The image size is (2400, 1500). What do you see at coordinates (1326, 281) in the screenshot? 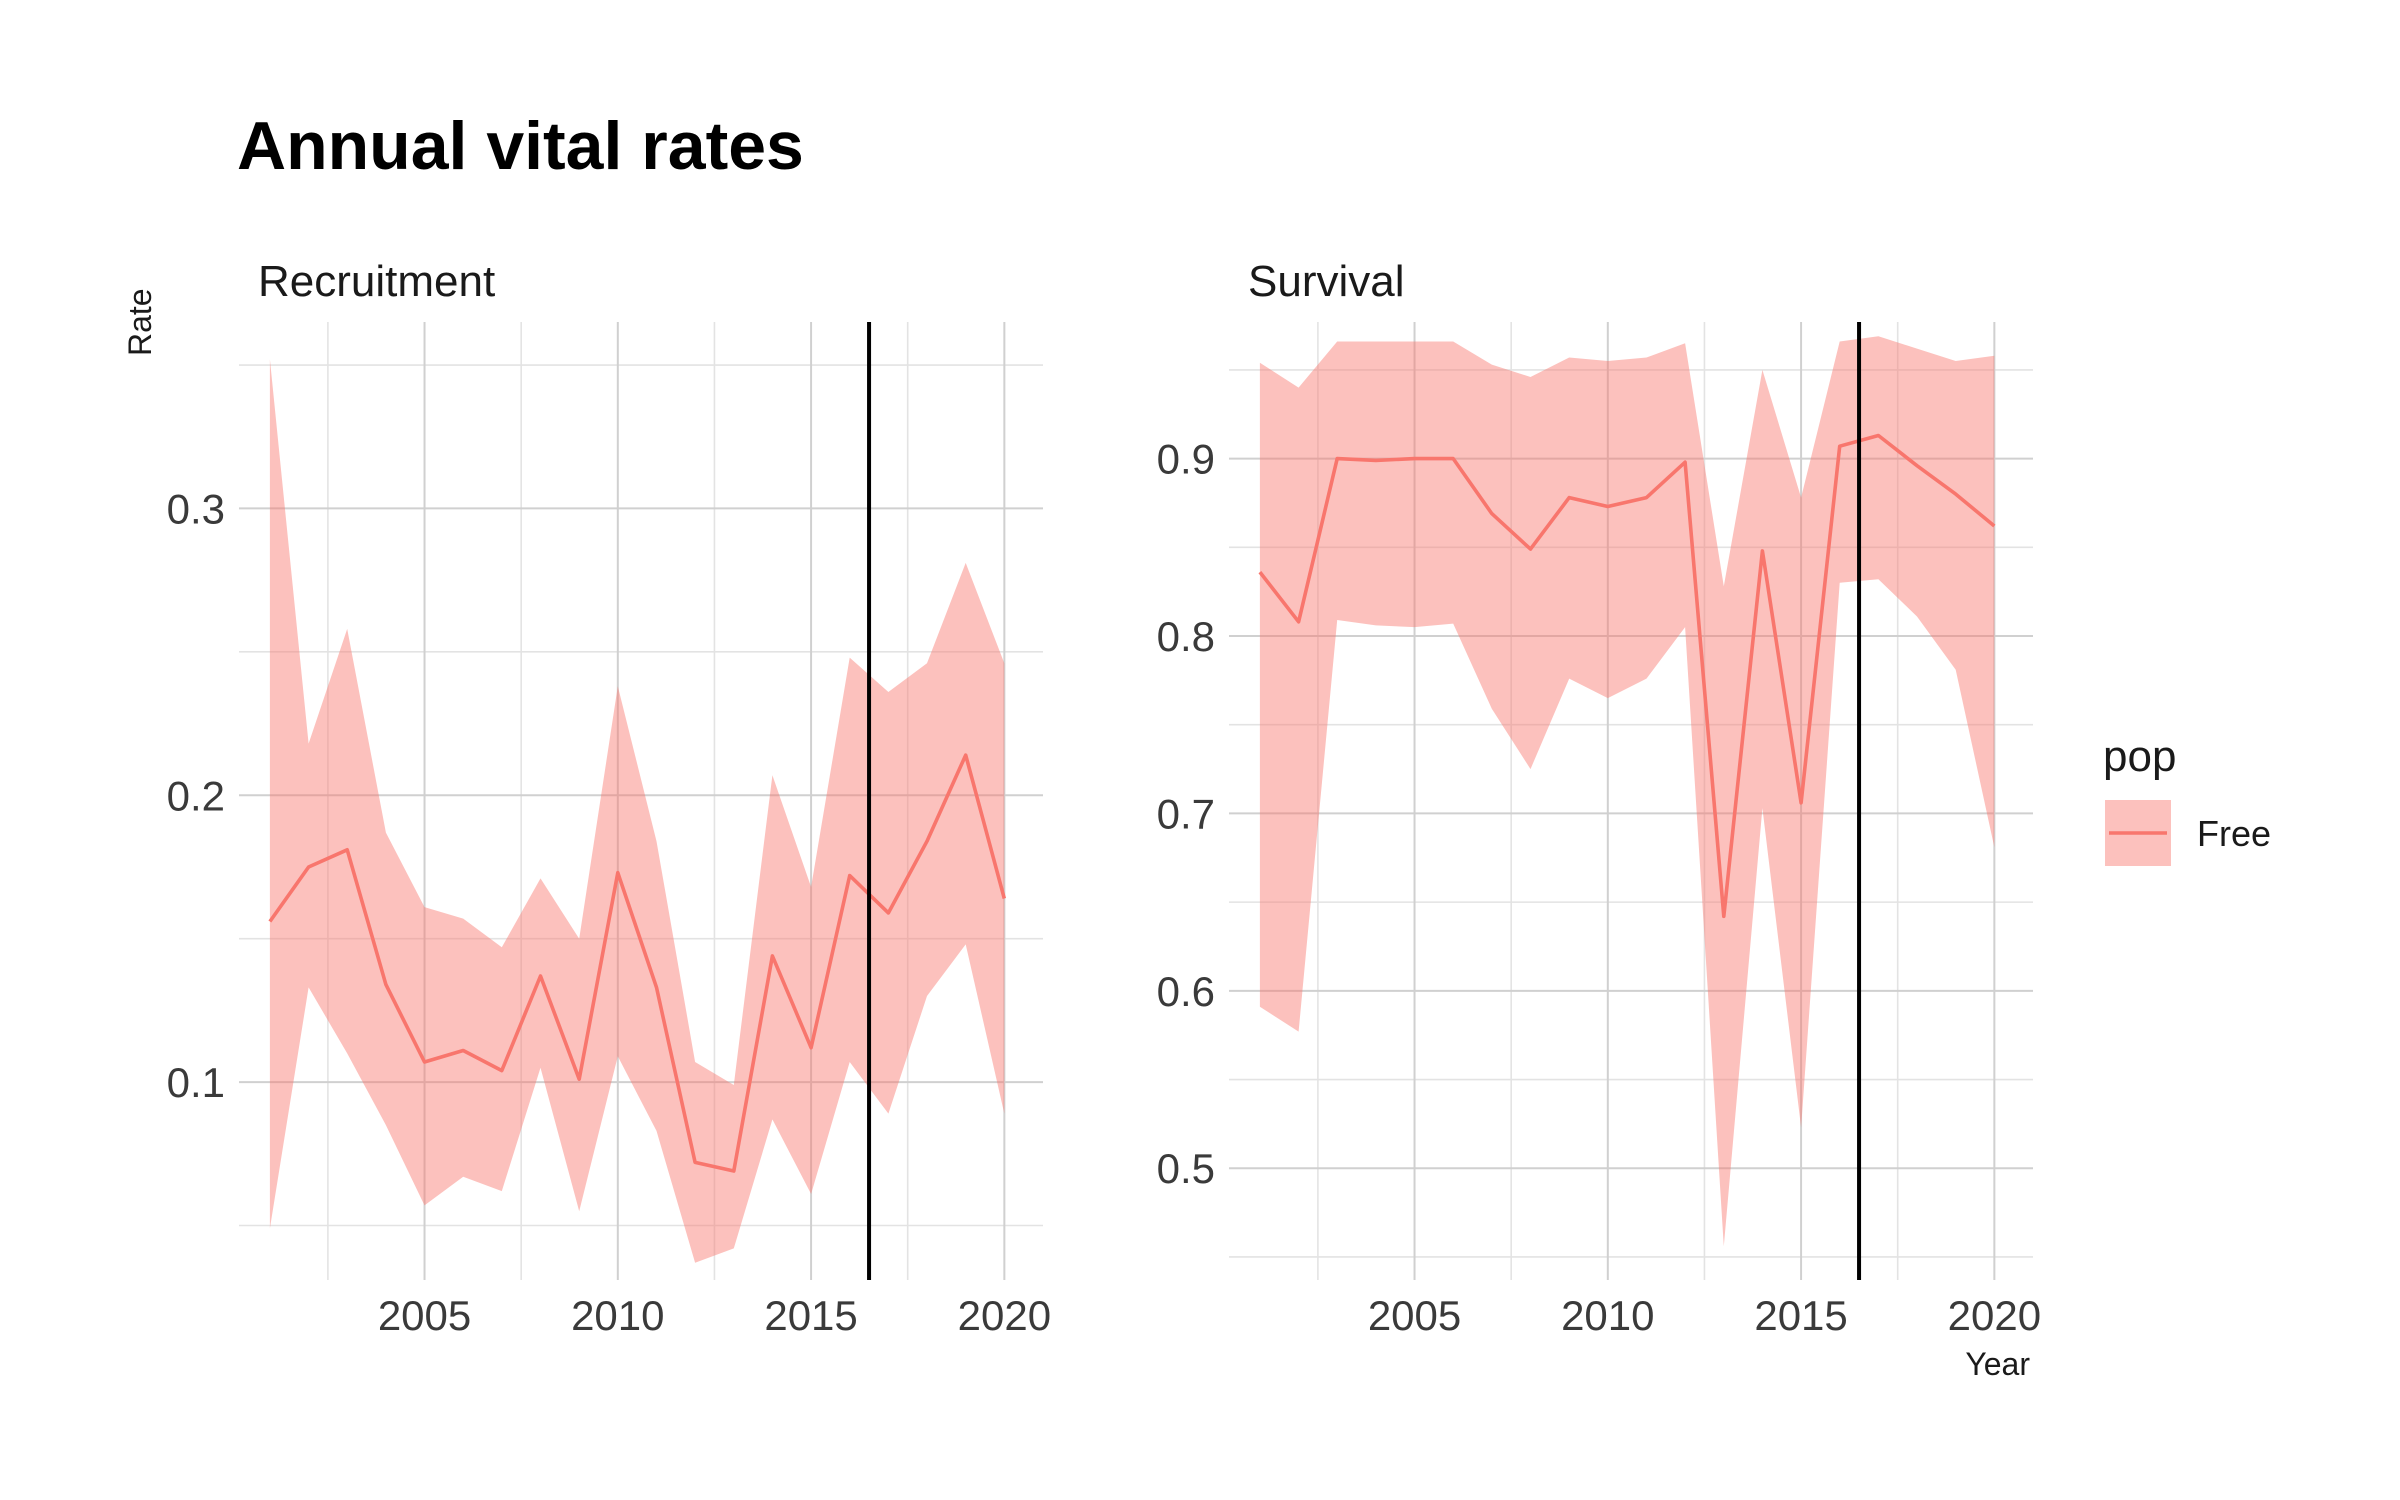
I see `panel-strip-label-survival: Survival` at bounding box center [1326, 281].